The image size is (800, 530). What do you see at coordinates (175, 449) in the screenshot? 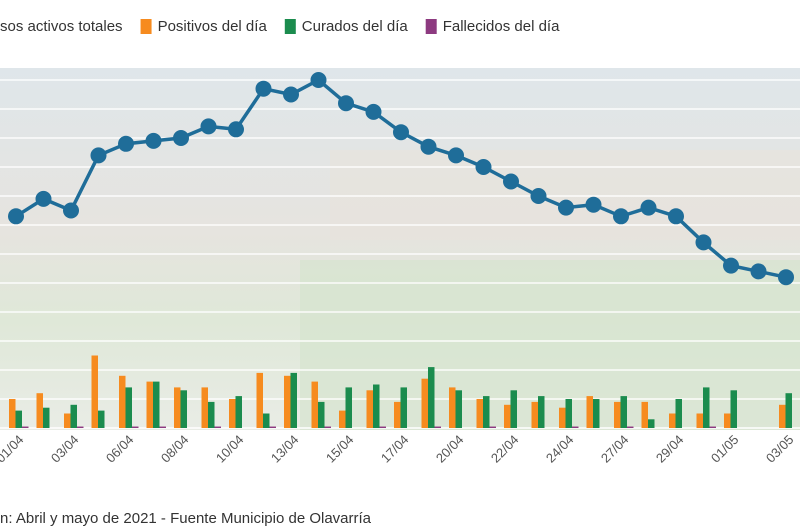
I see `x-tick-label: 08/04` at bounding box center [175, 449].